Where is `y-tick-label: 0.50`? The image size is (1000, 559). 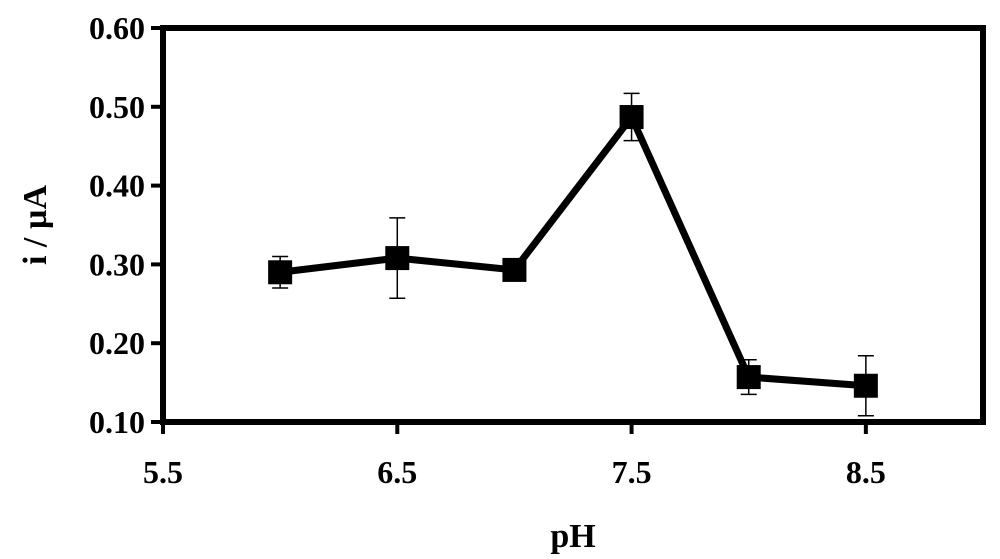
y-tick-label: 0.50 is located at coordinates (117, 107).